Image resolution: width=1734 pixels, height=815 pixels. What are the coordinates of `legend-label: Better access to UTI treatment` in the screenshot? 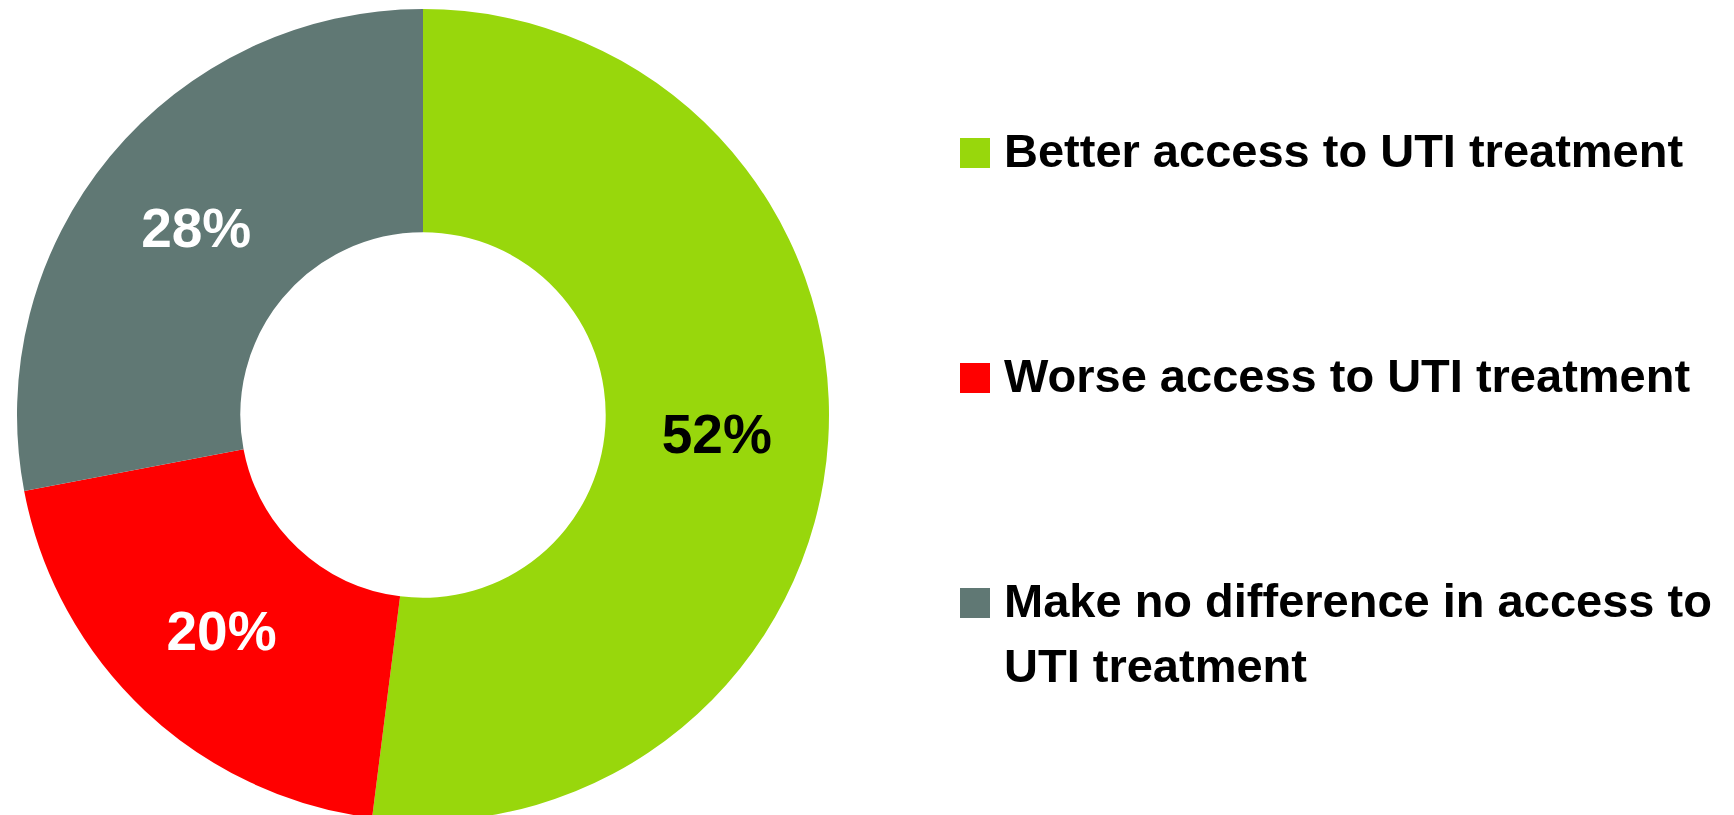 It's located at (1344, 150).